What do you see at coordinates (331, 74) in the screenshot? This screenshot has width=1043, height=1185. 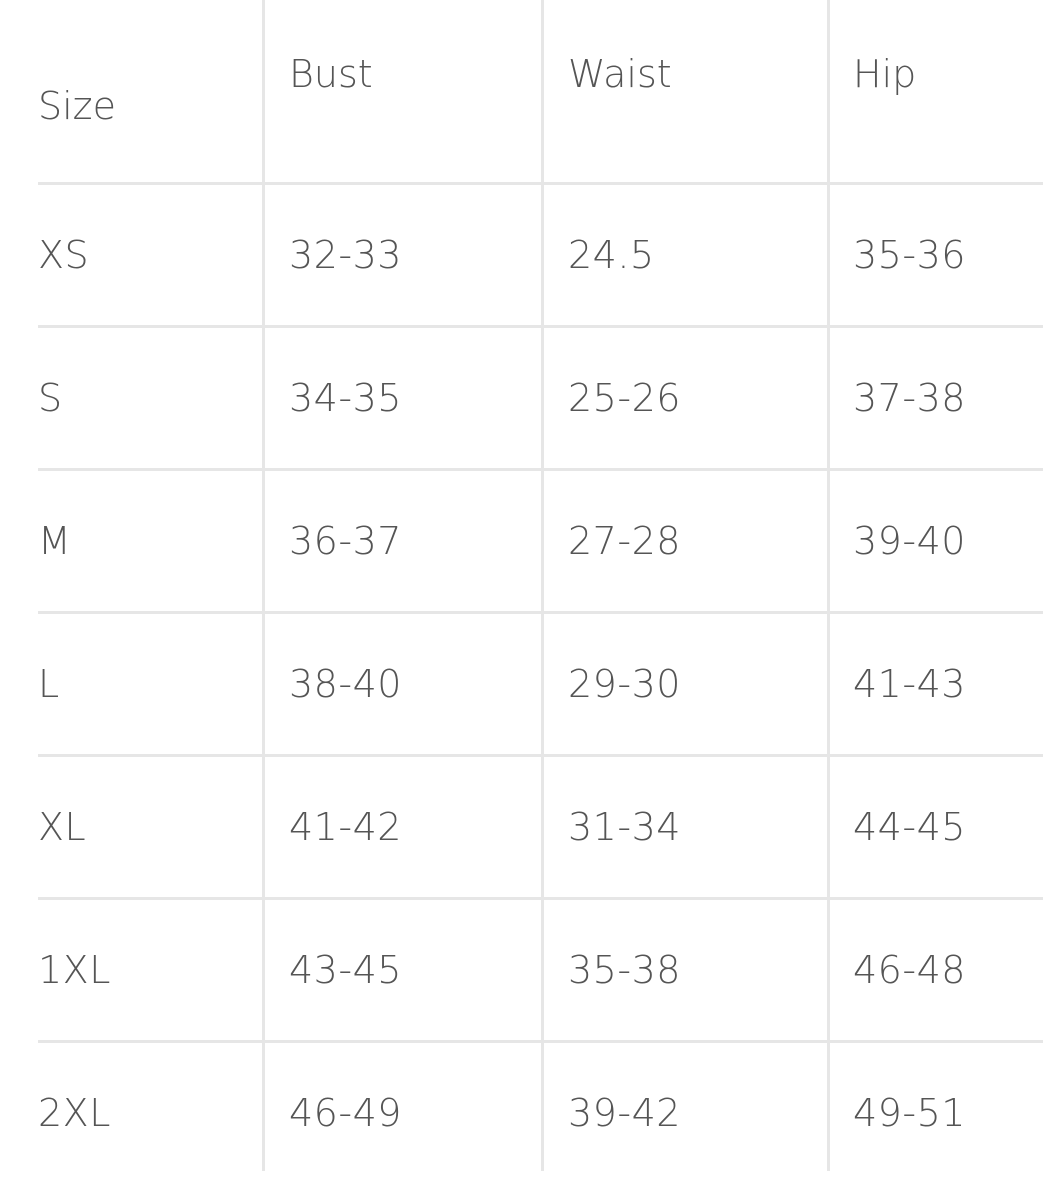 I see `header-bust: Bust` at bounding box center [331, 74].